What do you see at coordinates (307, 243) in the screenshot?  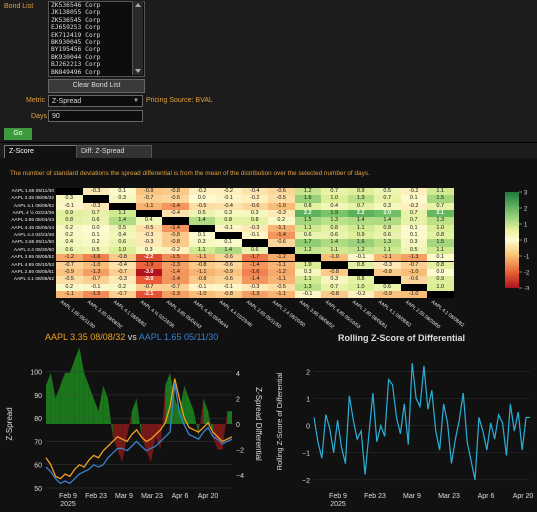 I see `heatmap-cell: 1.7` at bounding box center [307, 243].